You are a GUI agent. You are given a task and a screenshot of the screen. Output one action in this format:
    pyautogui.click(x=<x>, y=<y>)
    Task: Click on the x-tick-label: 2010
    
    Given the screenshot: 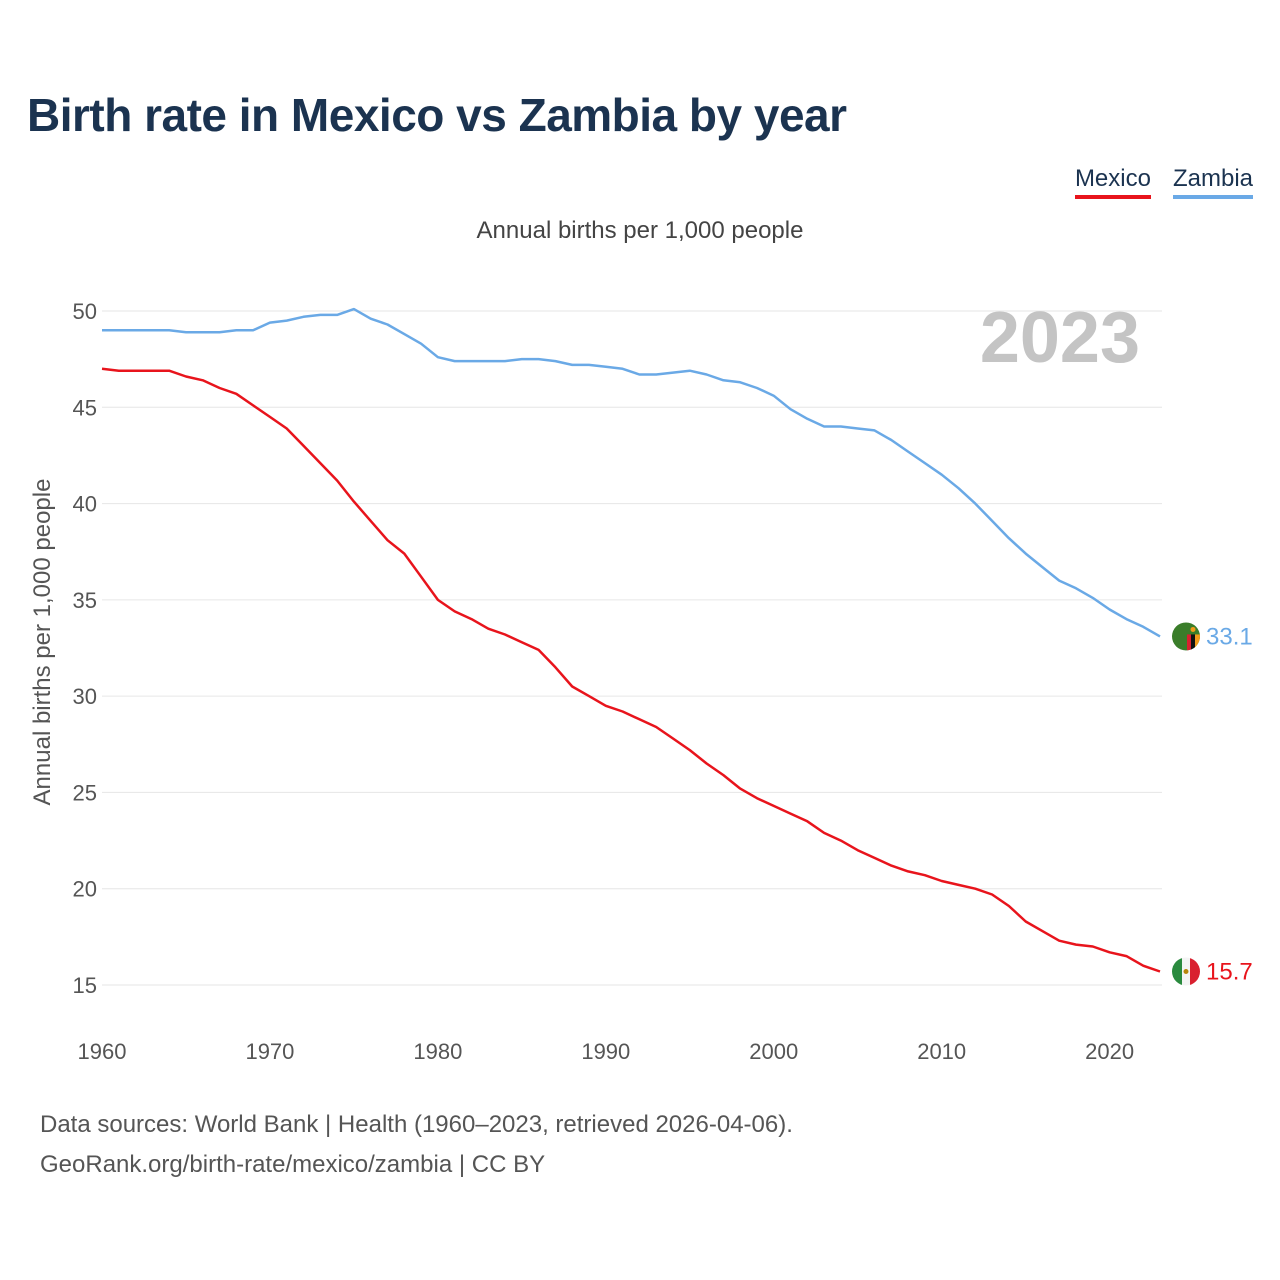 What is the action you would take?
    pyautogui.click(x=941, y=1051)
    